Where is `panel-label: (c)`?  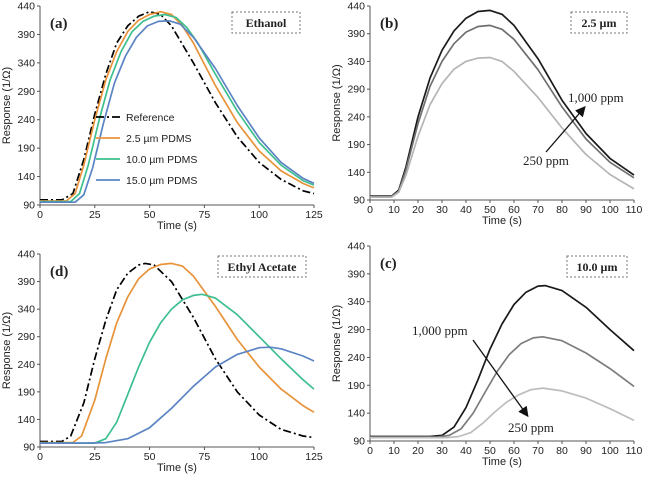
panel-label: (c) is located at coordinates (388, 264).